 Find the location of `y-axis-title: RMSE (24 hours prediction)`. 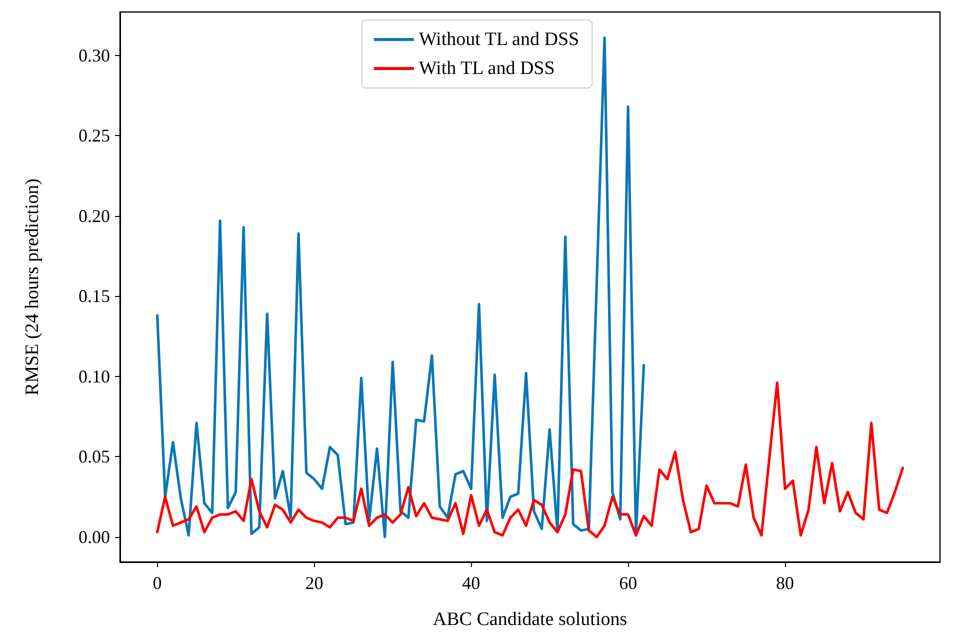

y-axis-title: RMSE (24 hours prediction) is located at coordinates (32, 287).